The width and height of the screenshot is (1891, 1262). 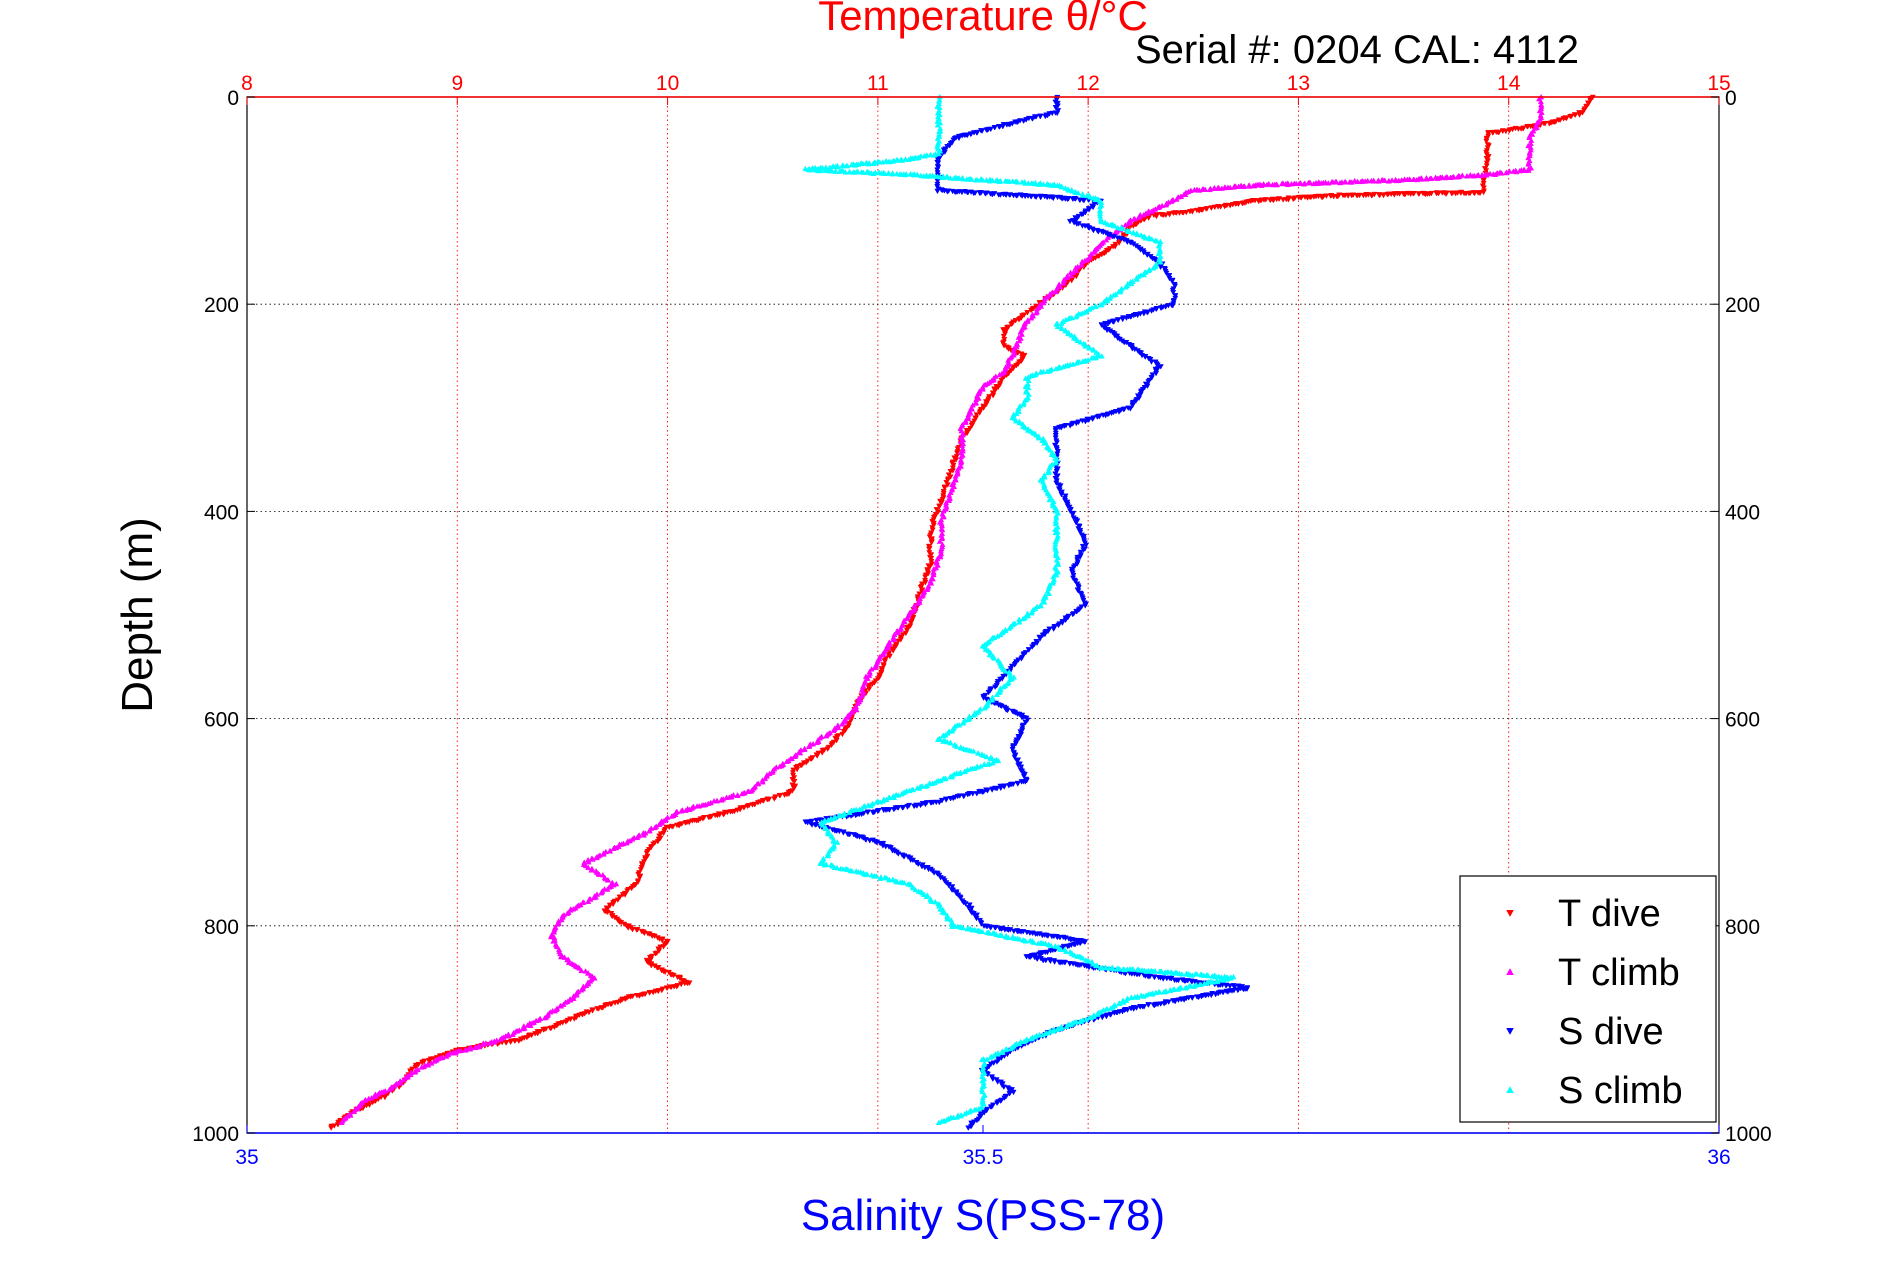 What do you see at coordinates (1510, 913) in the screenshot?
I see `legend-marker` at bounding box center [1510, 913].